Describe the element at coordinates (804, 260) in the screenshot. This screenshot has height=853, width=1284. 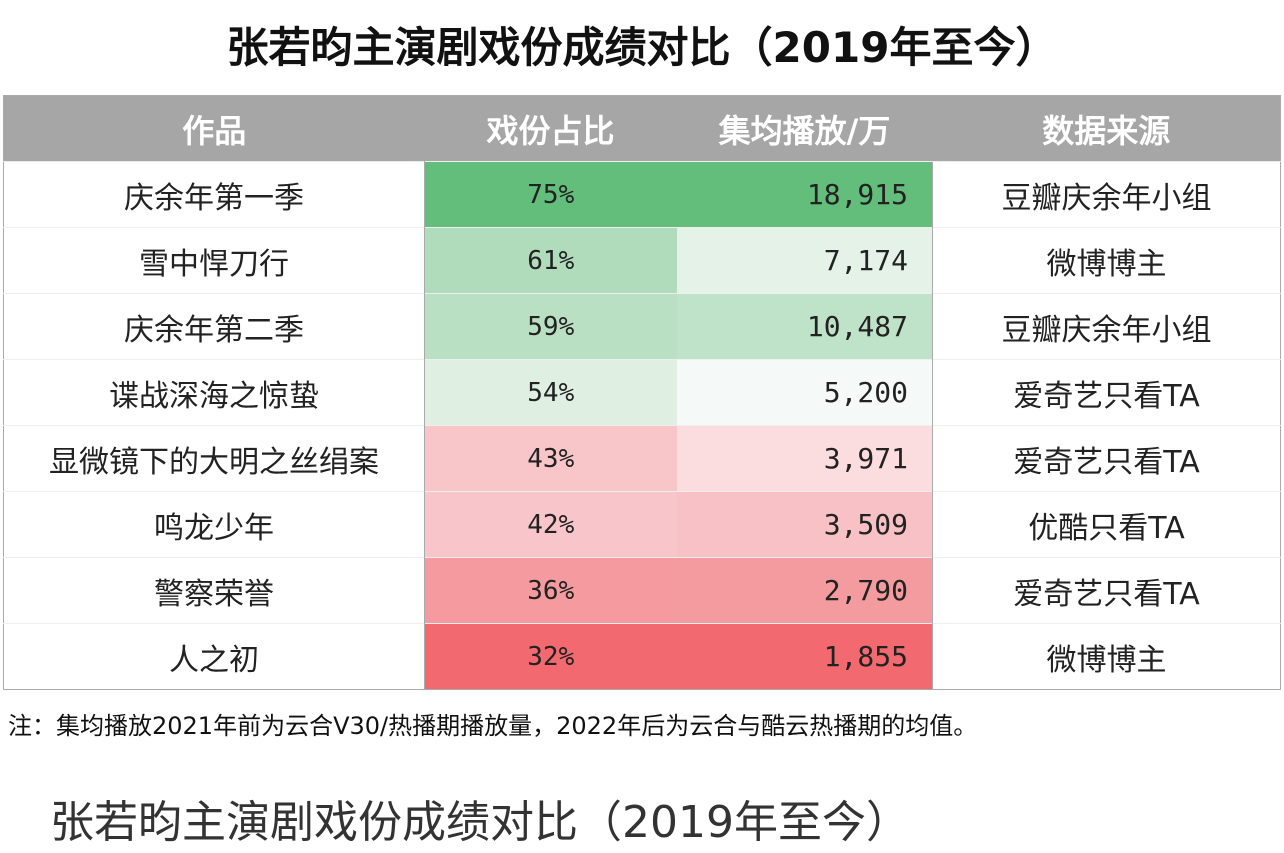
I see `table-cell: 7,174` at that location.